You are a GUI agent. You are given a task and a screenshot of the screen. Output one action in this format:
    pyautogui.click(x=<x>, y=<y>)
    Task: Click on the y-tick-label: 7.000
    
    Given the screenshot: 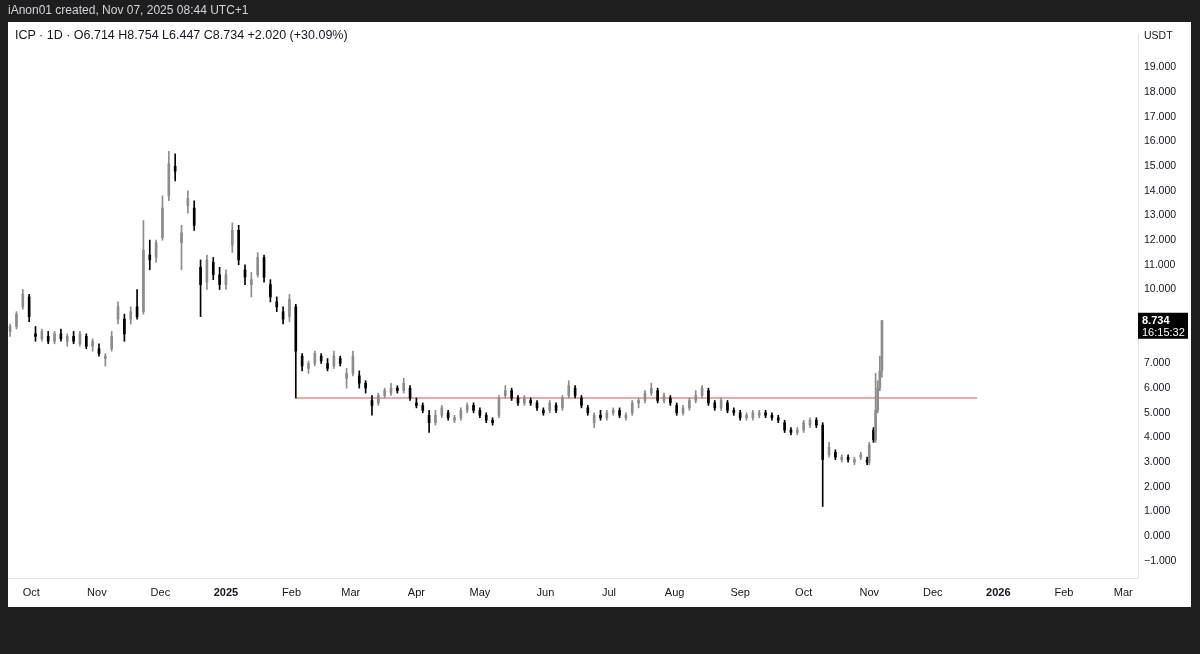 What is the action you would take?
    pyautogui.click(x=1157, y=362)
    